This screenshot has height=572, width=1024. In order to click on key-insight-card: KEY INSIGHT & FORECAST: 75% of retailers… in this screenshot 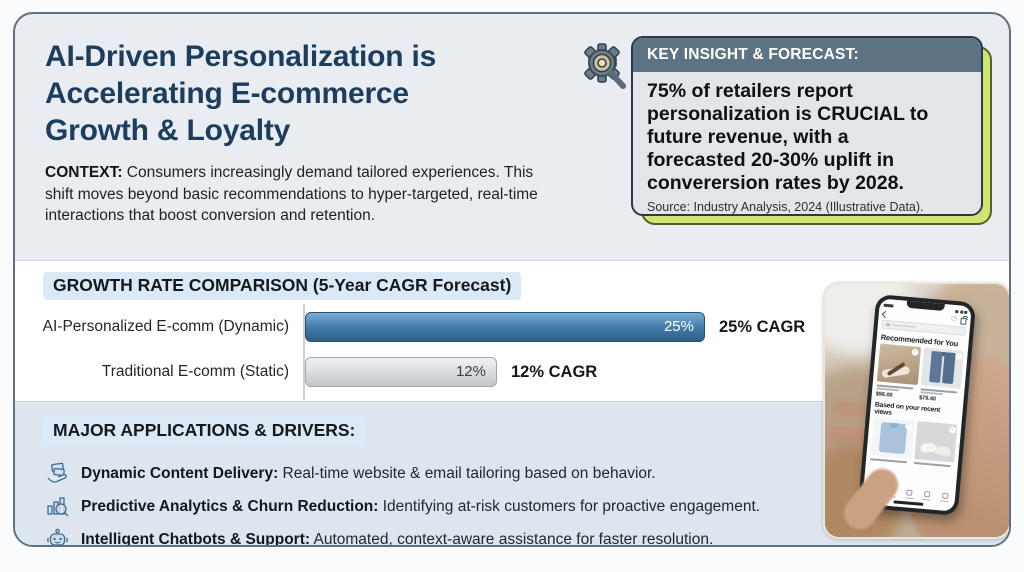, I will do `click(811, 130)`.